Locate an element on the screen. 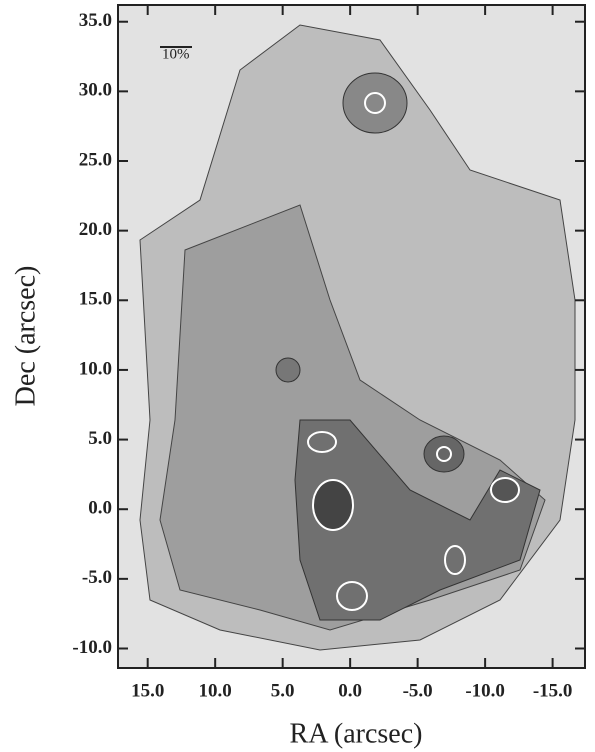 This screenshot has height=752, width=595. x-axis-title: RA (arcsec) is located at coordinates (356, 733).